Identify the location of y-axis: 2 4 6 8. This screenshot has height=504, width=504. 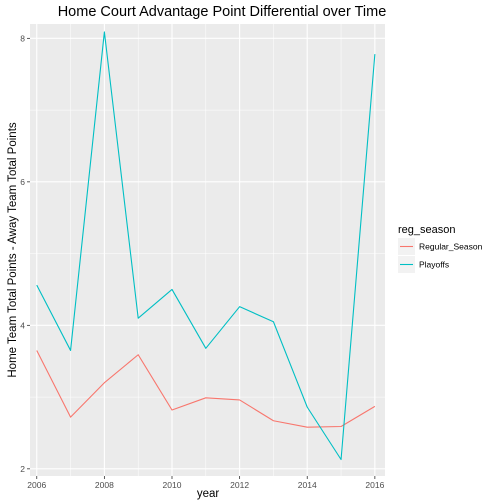
(25, 253).